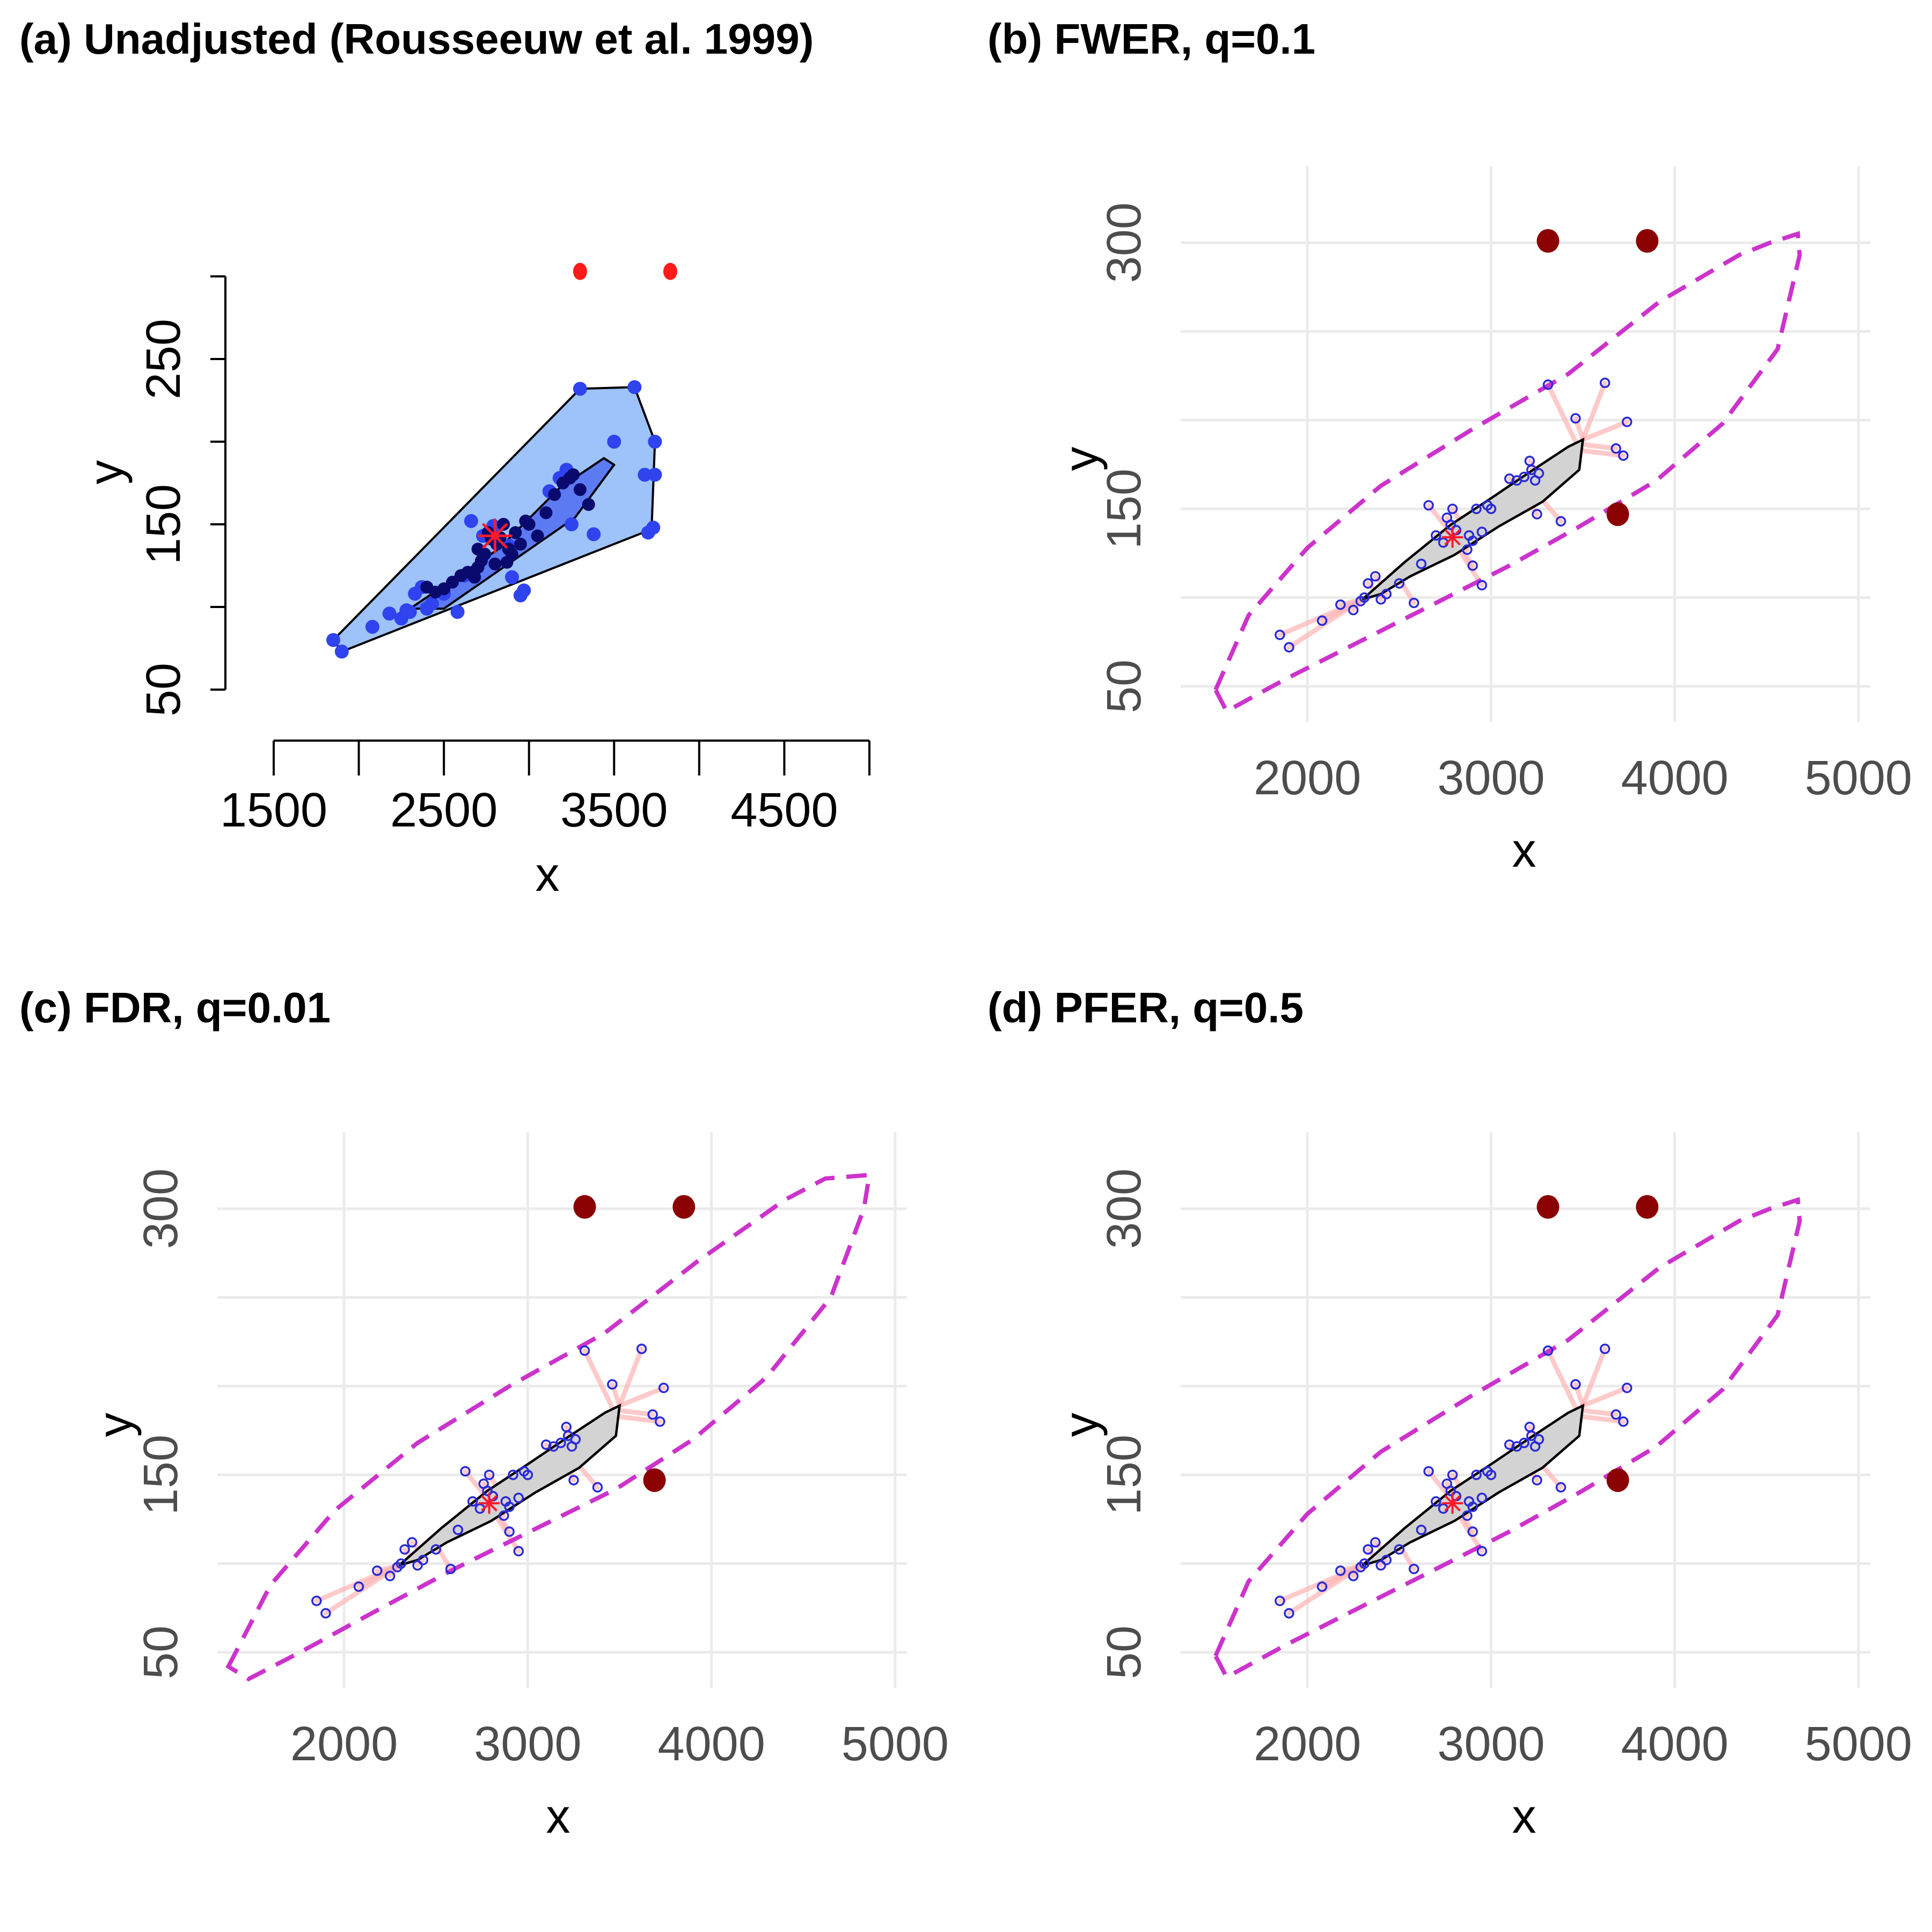 Image resolution: width=1932 pixels, height=1932 pixels. I want to click on panel-b-bag, so click(1473, 519).